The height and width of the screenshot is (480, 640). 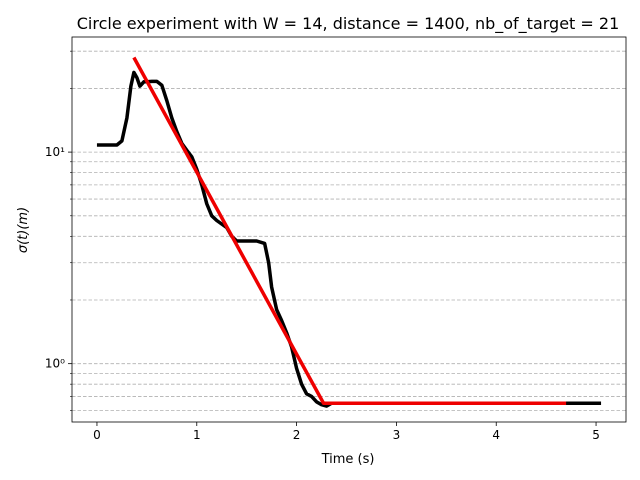 What do you see at coordinates (297, 435) in the screenshot?
I see `x-tick-label: 2` at bounding box center [297, 435].